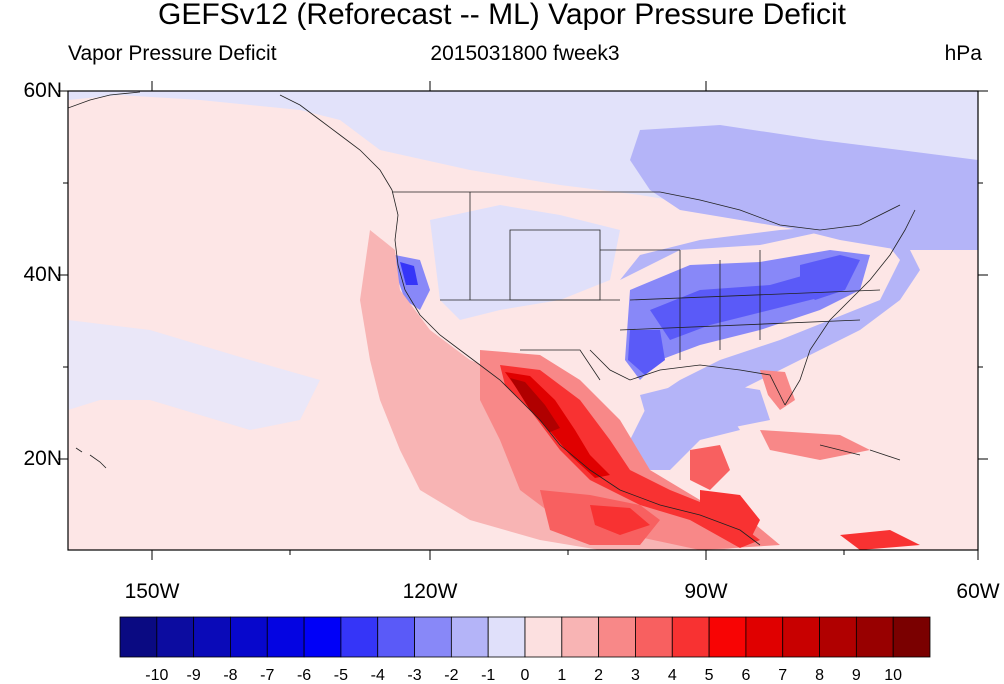 This screenshot has width=1004, height=684. I want to click on colorbar-label: -6, so click(304, 675).